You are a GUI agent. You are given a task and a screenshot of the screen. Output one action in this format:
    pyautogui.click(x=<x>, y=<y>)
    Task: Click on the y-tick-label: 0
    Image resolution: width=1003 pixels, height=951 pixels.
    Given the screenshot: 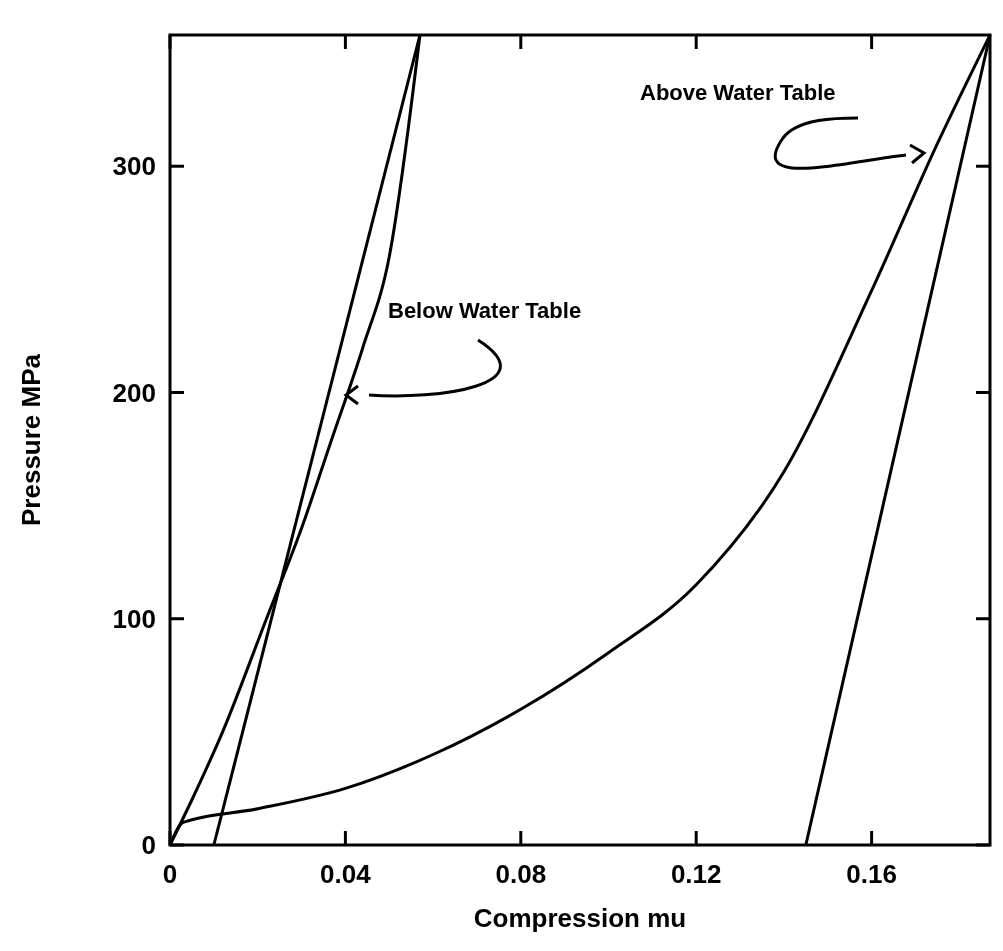 What is the action you would take?
    pyautogui.click(x=148, y=845)
    